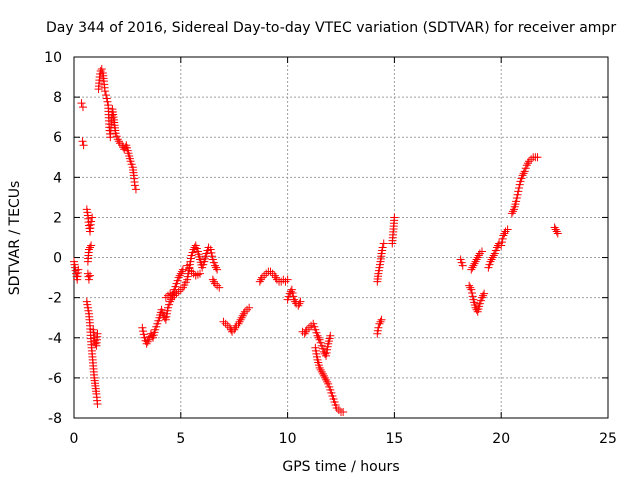 The image size is (640, 480). What do you see at coordinates (57, 178) in the screenshot?
I see `y-tick-label: 4` at bounding box center [57, 178].